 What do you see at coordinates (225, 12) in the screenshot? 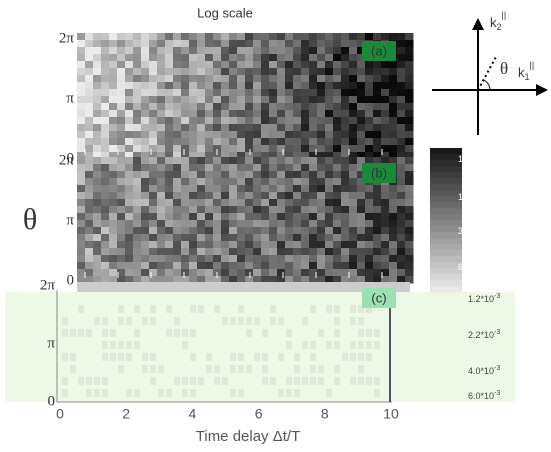
I see `figure-title: Log scale` at bounding box center [225, 12].